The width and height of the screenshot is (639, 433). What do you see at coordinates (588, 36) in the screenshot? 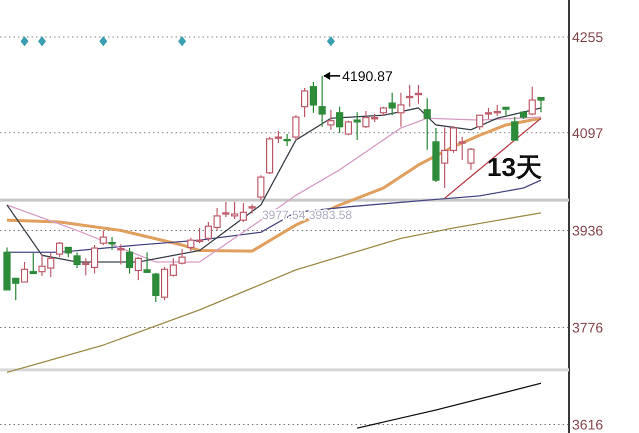
I see `y-tick-label: 4255` at bounding box center [588, 36].